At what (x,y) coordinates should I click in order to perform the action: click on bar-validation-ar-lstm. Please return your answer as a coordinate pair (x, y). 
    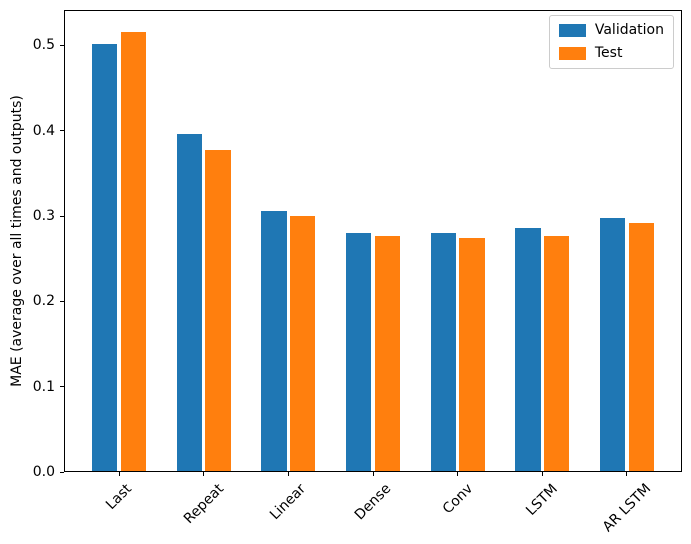
    Looking at the image, I should click on (612, 344).